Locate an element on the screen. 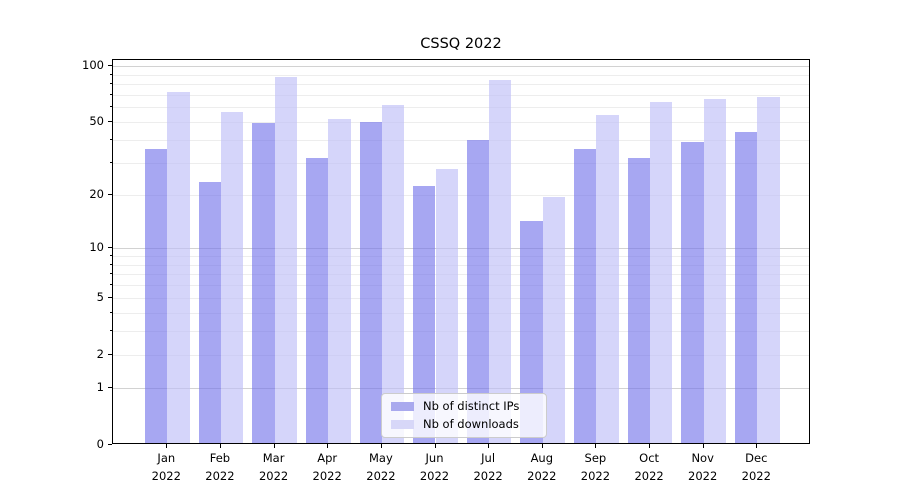  bar-downloads-aug is located at coordinates (554, 320).